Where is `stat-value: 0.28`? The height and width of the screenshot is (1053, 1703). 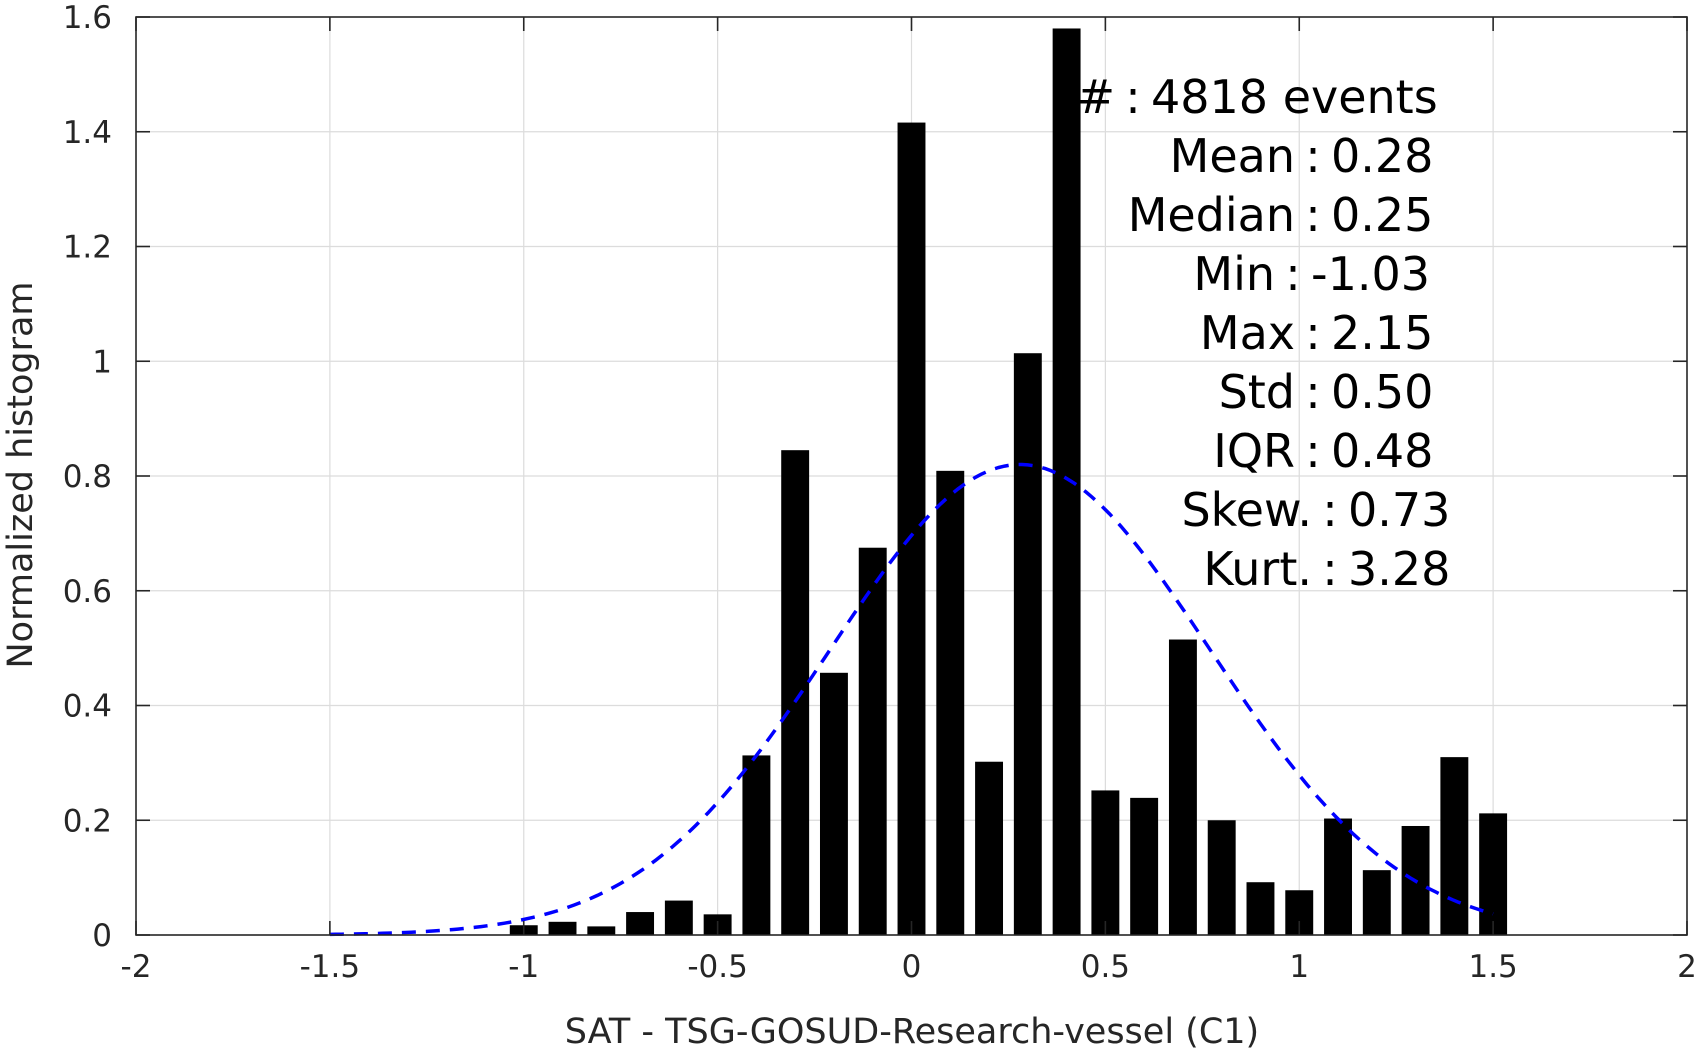
stat-value: 0.28 is located at coordinates (1382, 156).